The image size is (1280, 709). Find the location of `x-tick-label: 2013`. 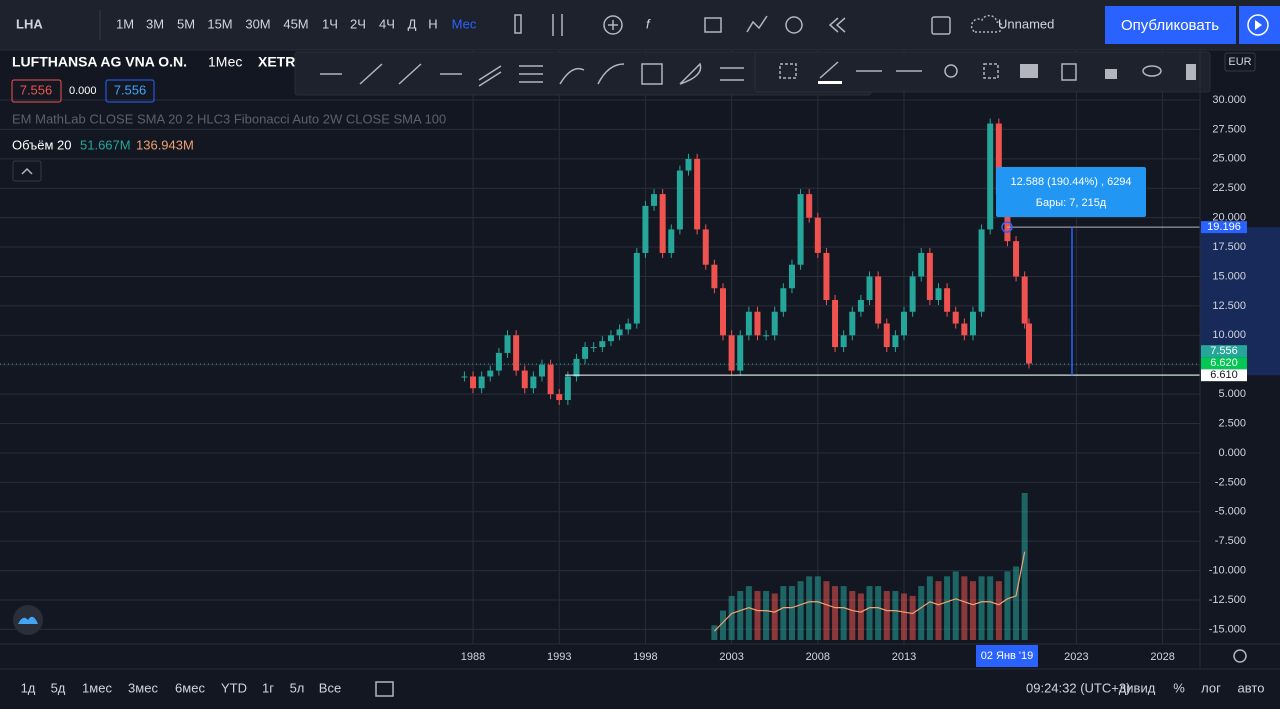

x-tick-label: 2013 is located at coordinates (904, 657).